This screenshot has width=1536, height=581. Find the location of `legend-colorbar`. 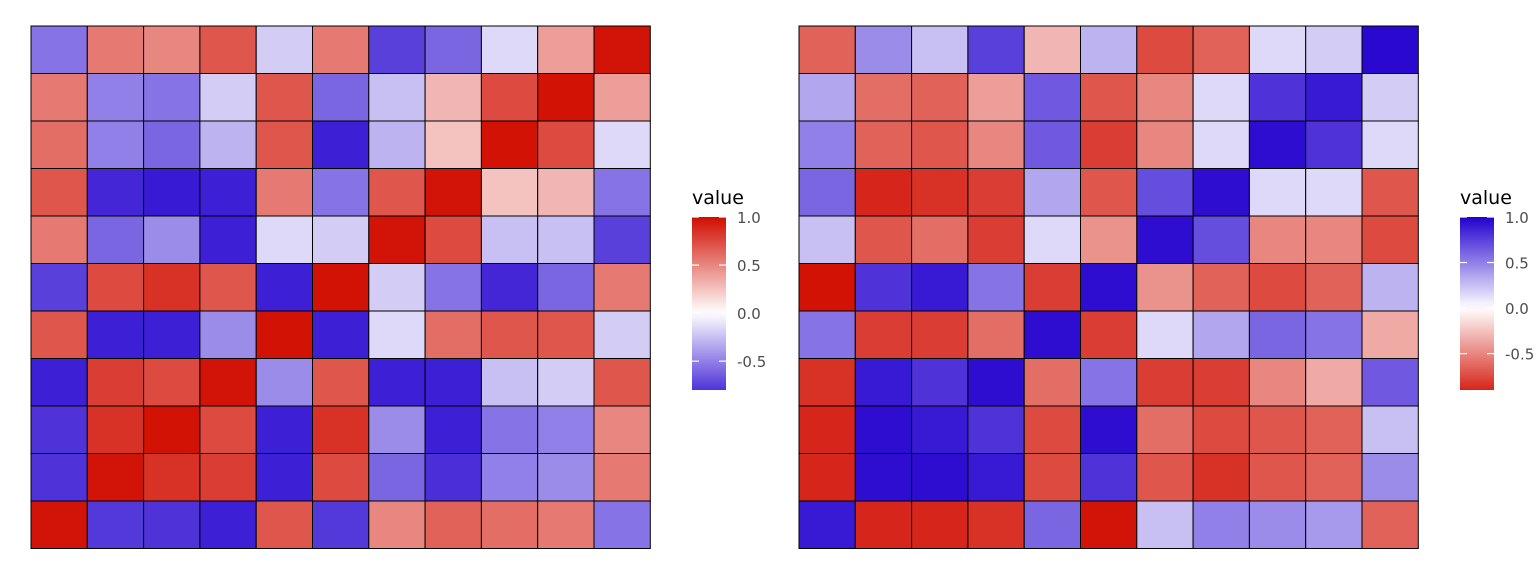

legend-colorbar is located at coordinates (1477, 303).